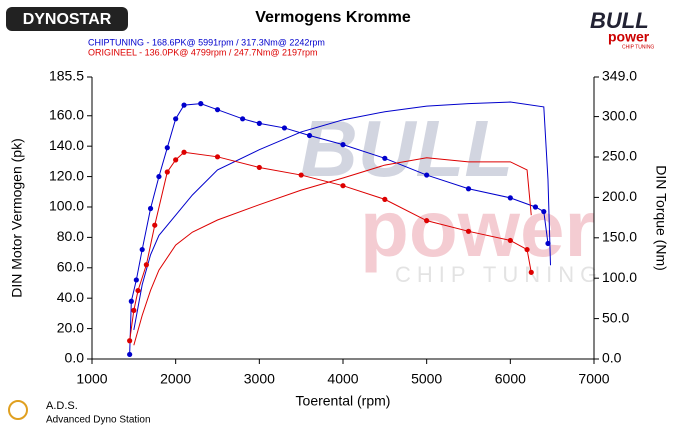 Image resolution: width=694 pixels, height=428 pixels. Describe the element at coordinates (619, 76) in the screenshot. I see `y2-tick-label: 349.0` at that location.